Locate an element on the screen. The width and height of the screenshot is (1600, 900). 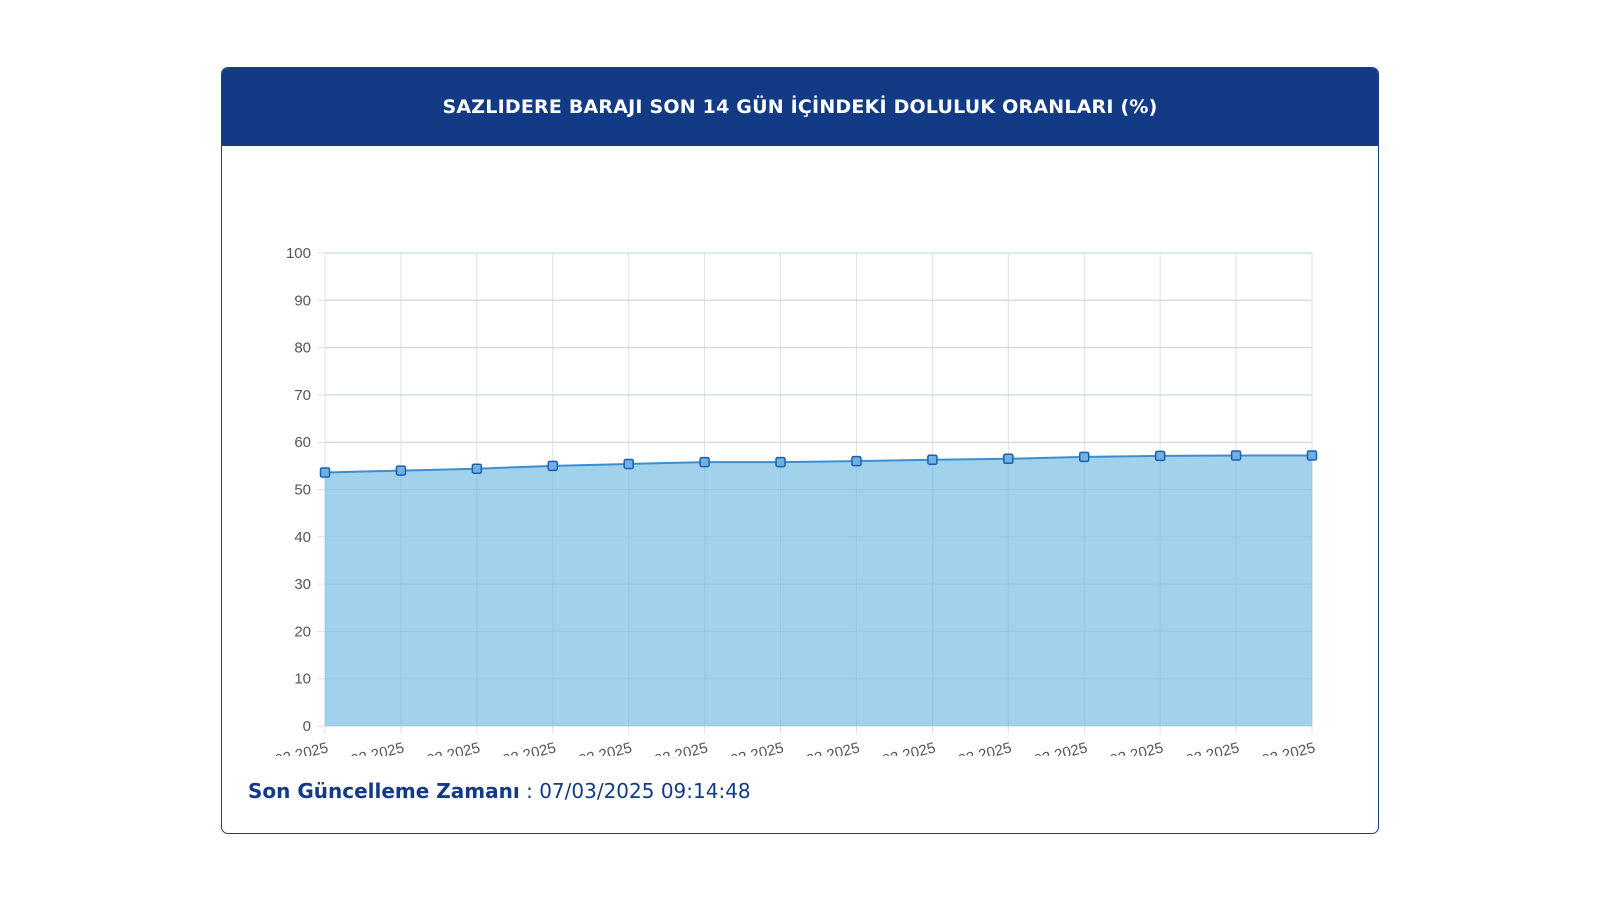
x-tick-label: 04.03.2025 is located at coordinates (1050, 747).